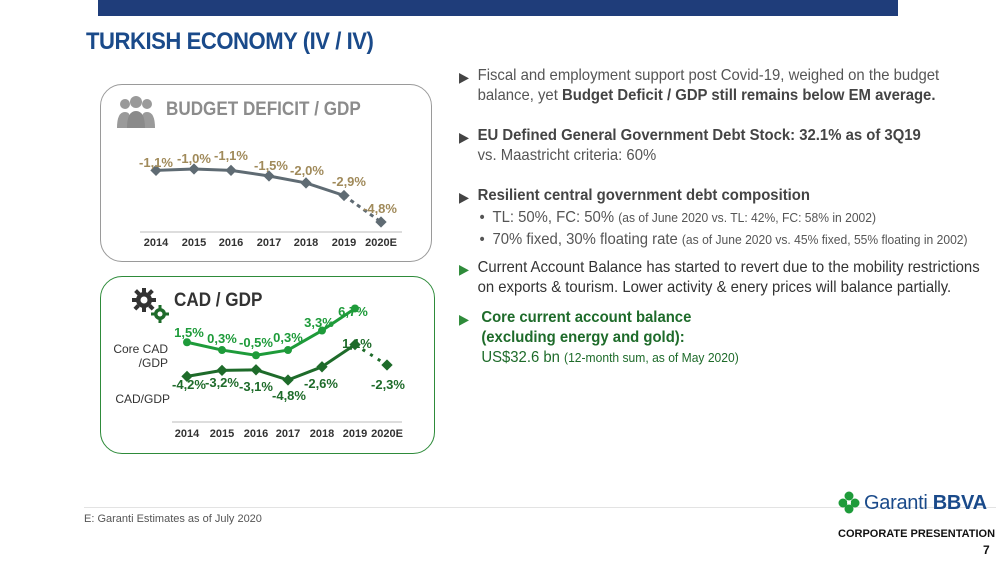 Image resolution: width=1000 pixels, height=563 pixels. Describe the element at coordinates (156, 243) in the screenshot. I see `budget-x-tick-label: 2014` at that location.